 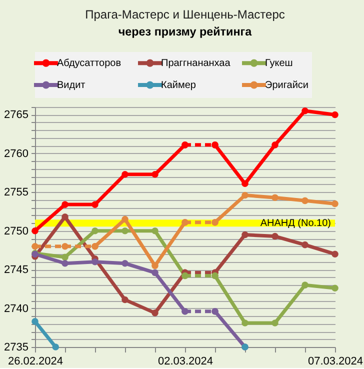 What do you see at coordinates (286, 85) in the screenshot?
I see `legend-label: Эригайси` at bounding box center [286, 85].